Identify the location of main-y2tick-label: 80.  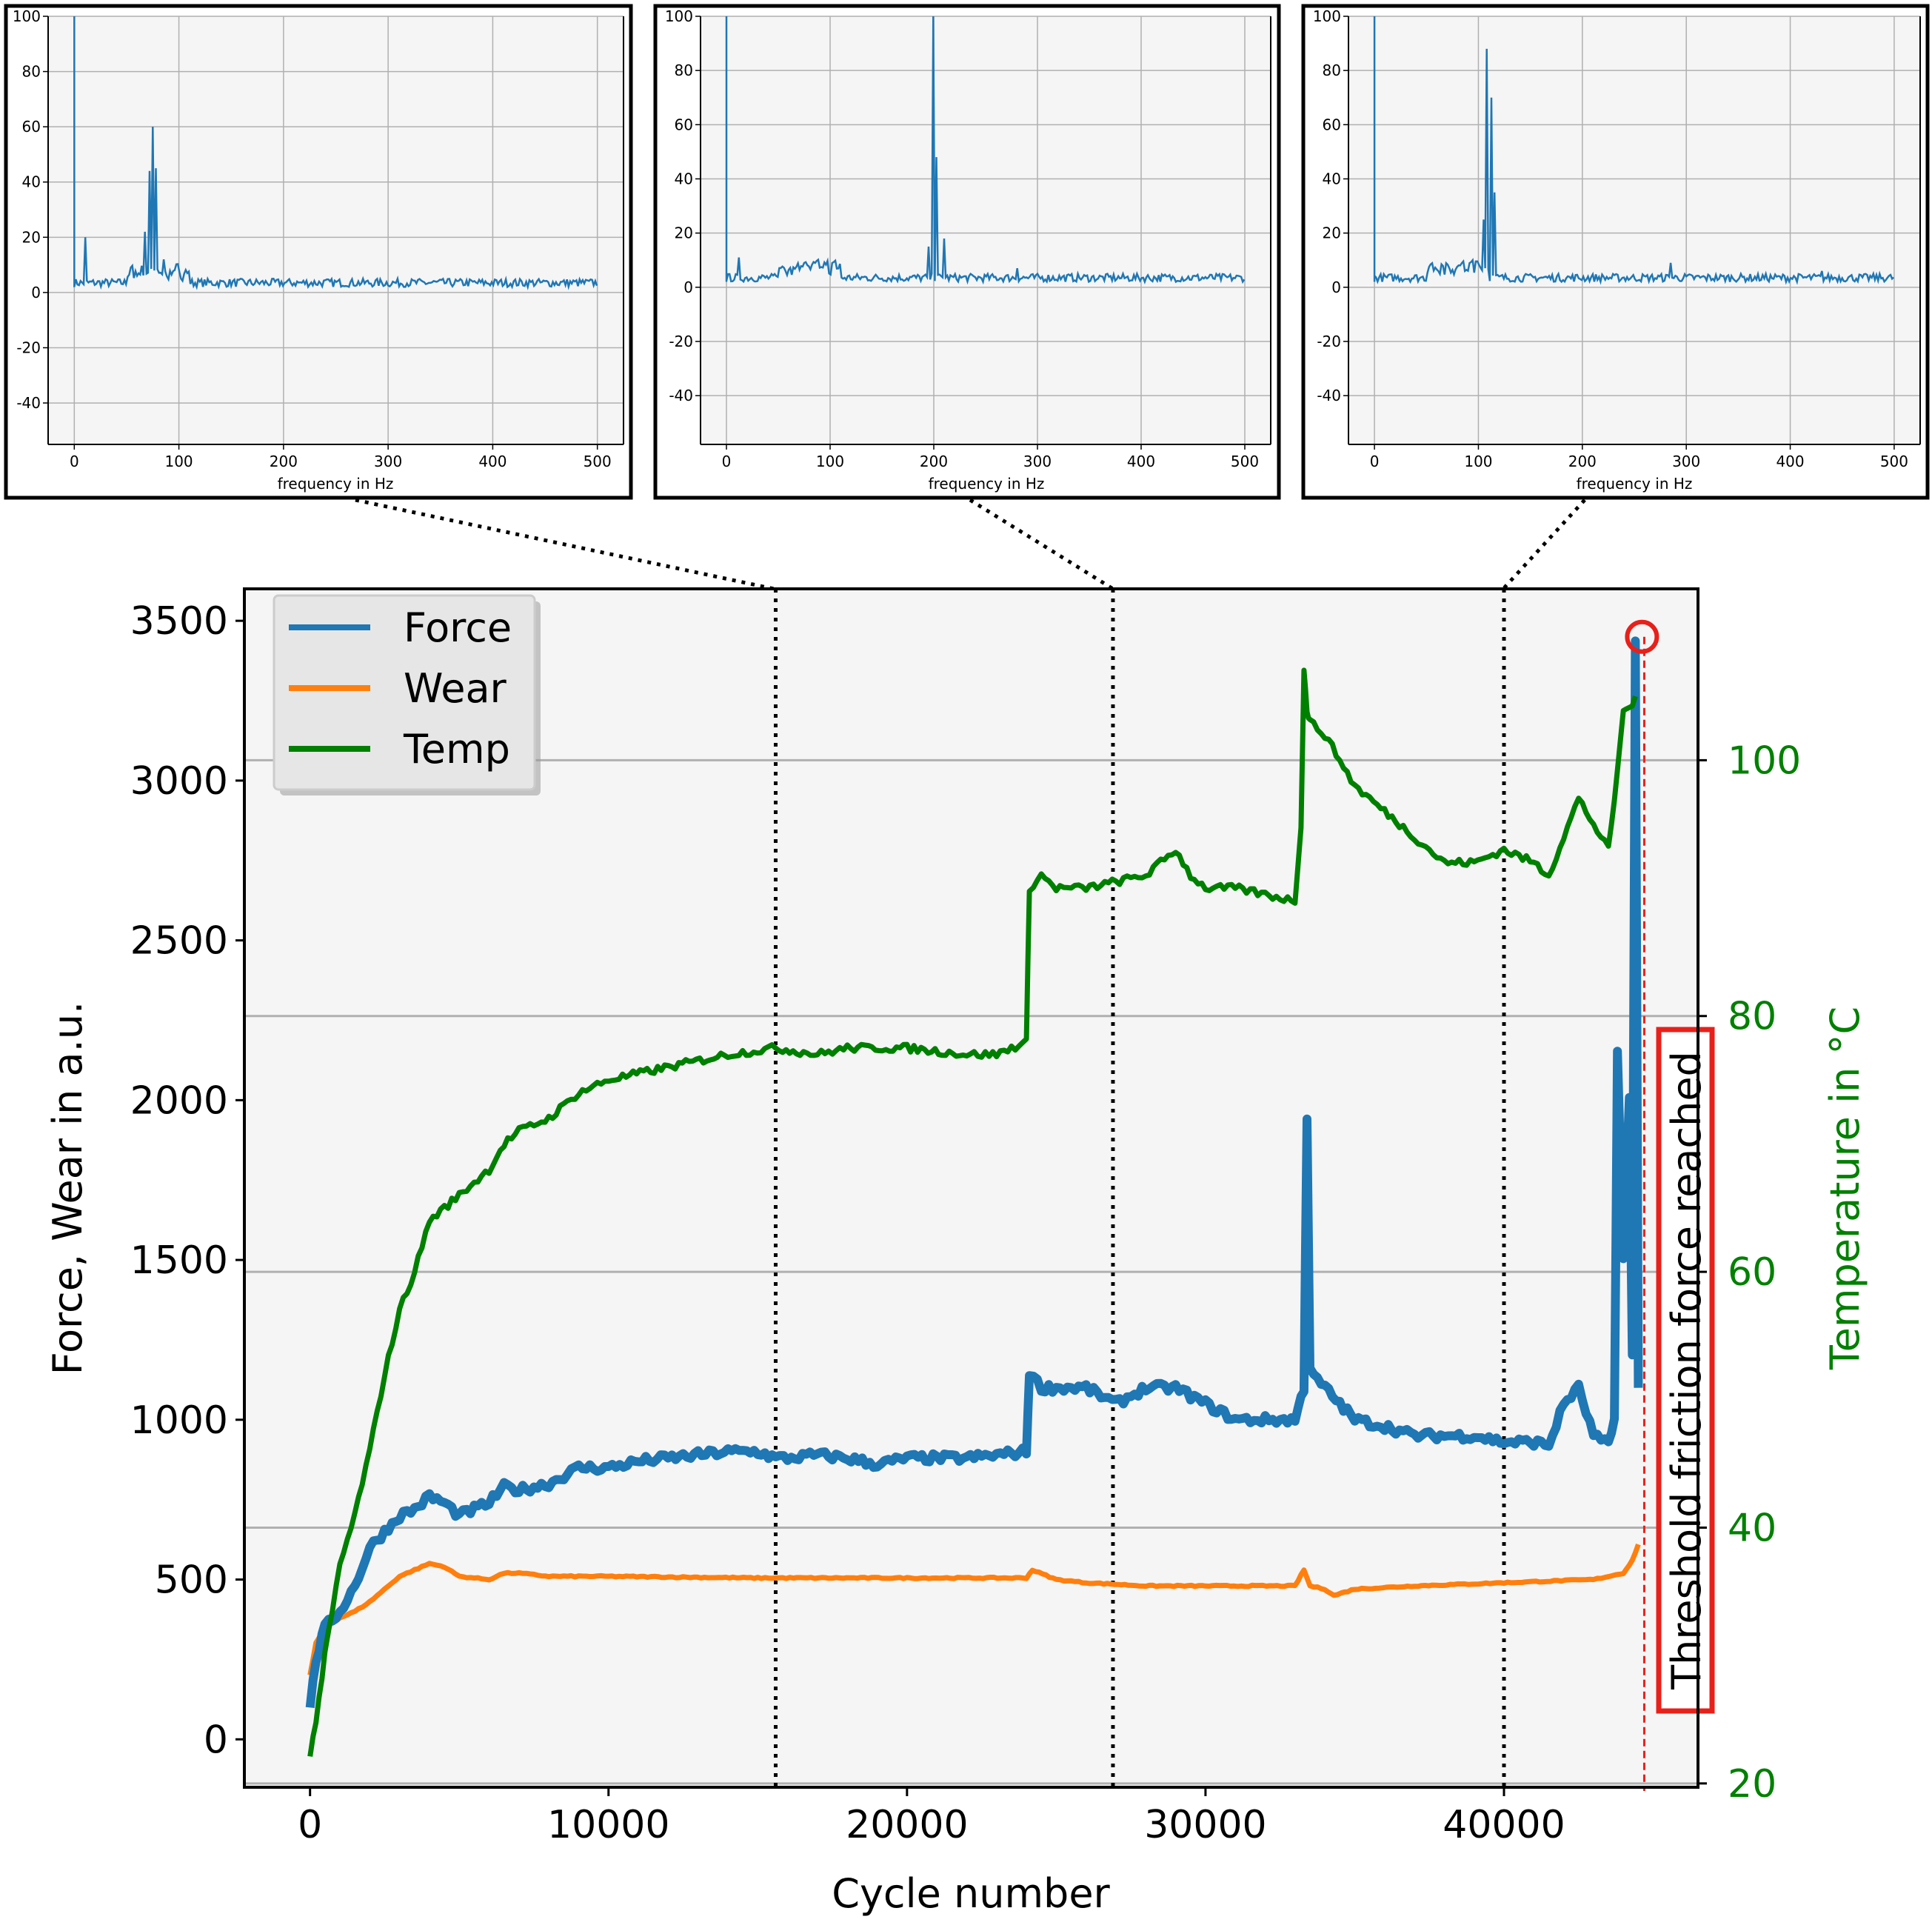
(1752, 1017).